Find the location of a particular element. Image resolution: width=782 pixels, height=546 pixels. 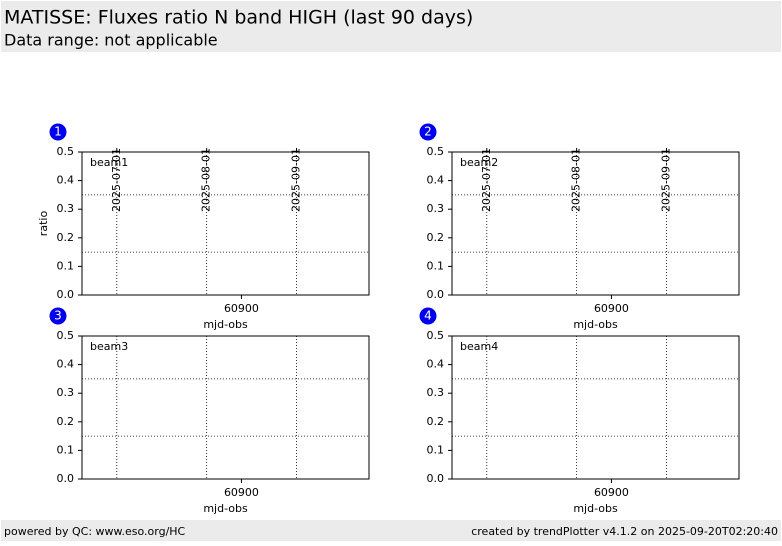

panel-annotation: beam4 is located at coordinates (479, 346).